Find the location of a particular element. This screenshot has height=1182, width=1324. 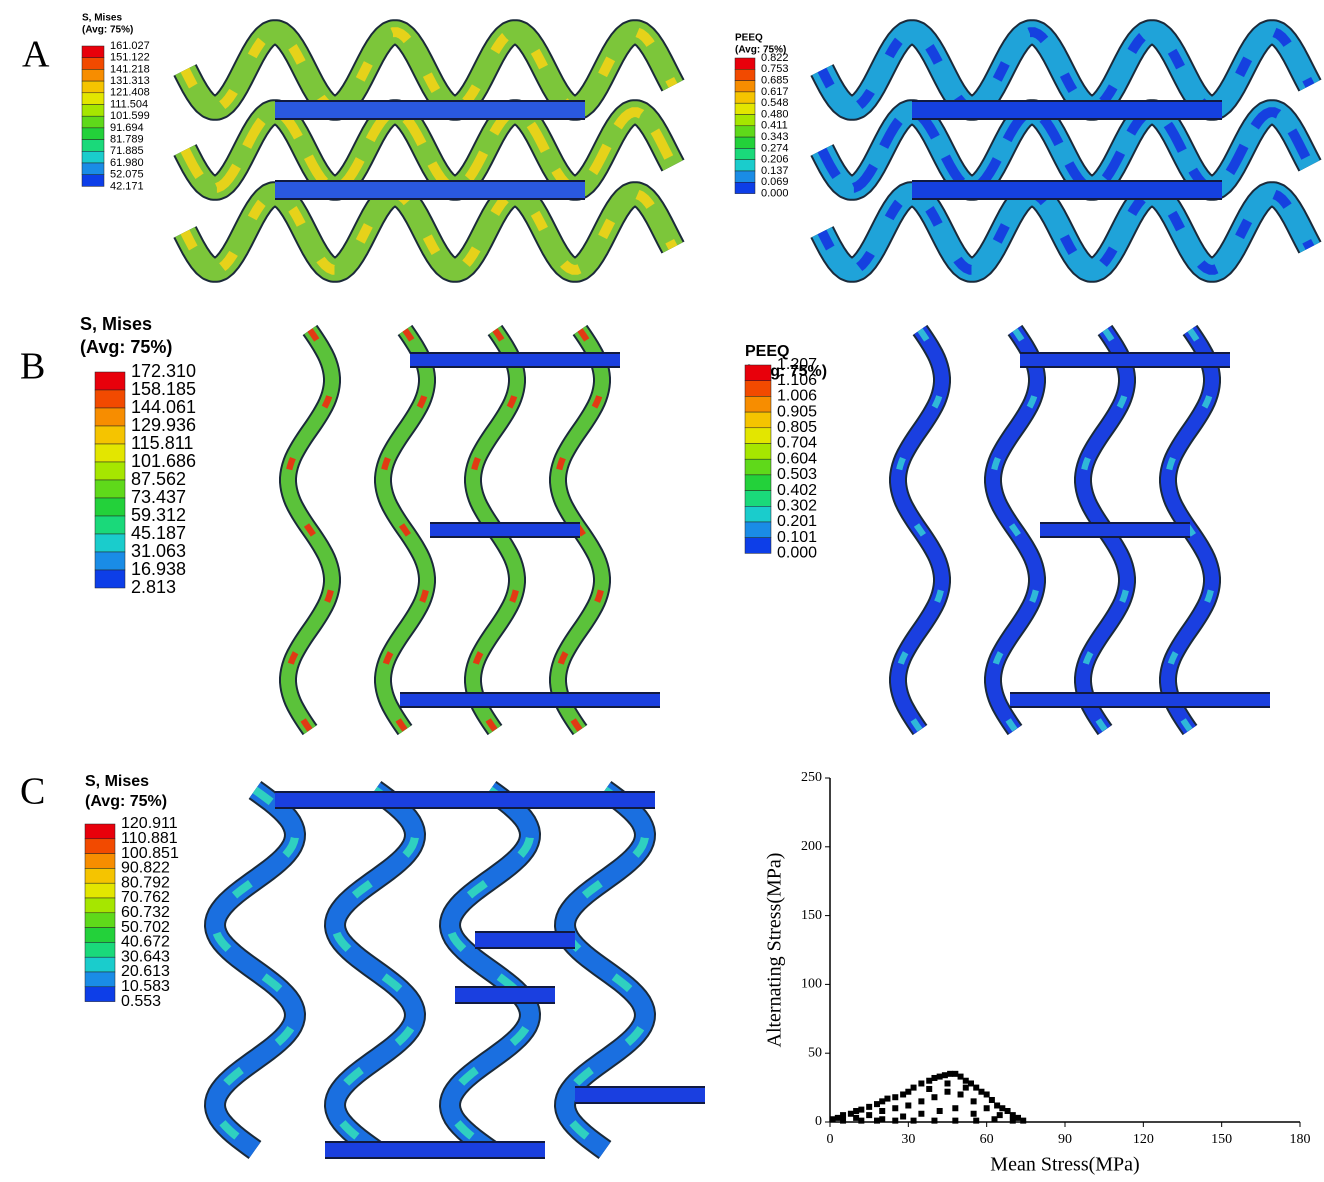

y-tick-label: 50 is located at coordinates (815, 1052).